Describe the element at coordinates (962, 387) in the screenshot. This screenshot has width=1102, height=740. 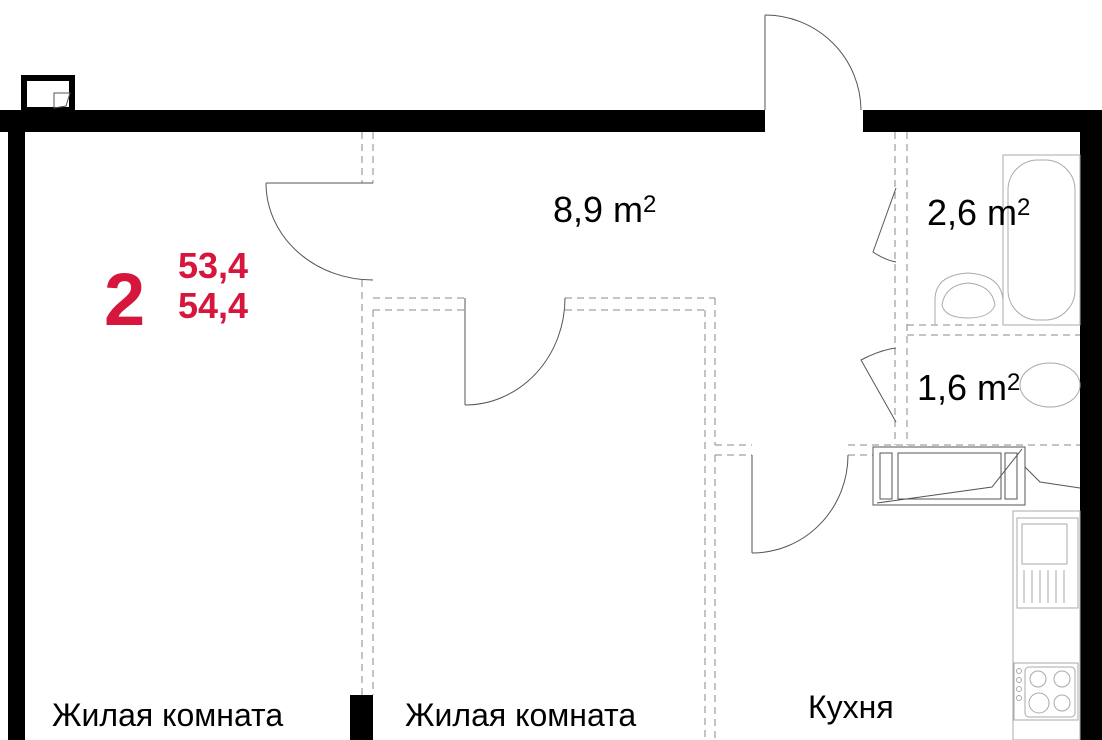
I see `wc-area-value: 1,6 m` at that location.